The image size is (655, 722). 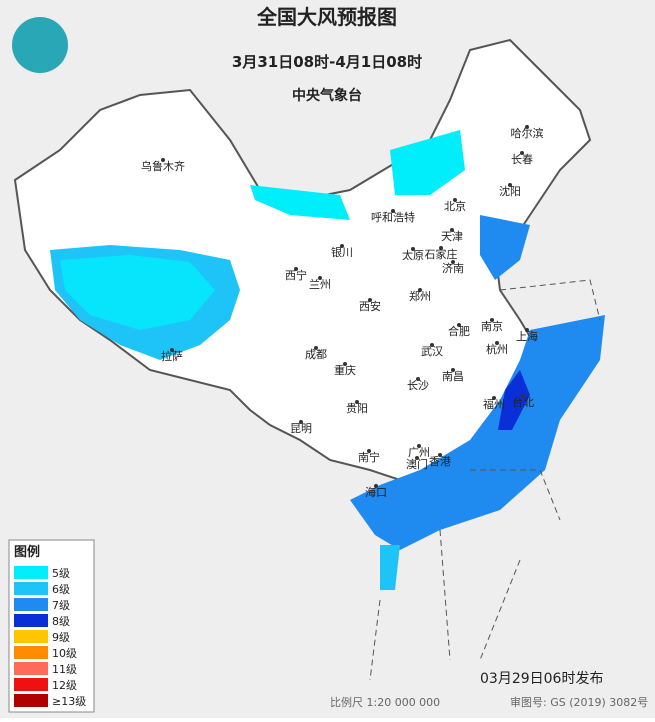 I want to click on legend-label: 6级, so click(x=61, y=589).